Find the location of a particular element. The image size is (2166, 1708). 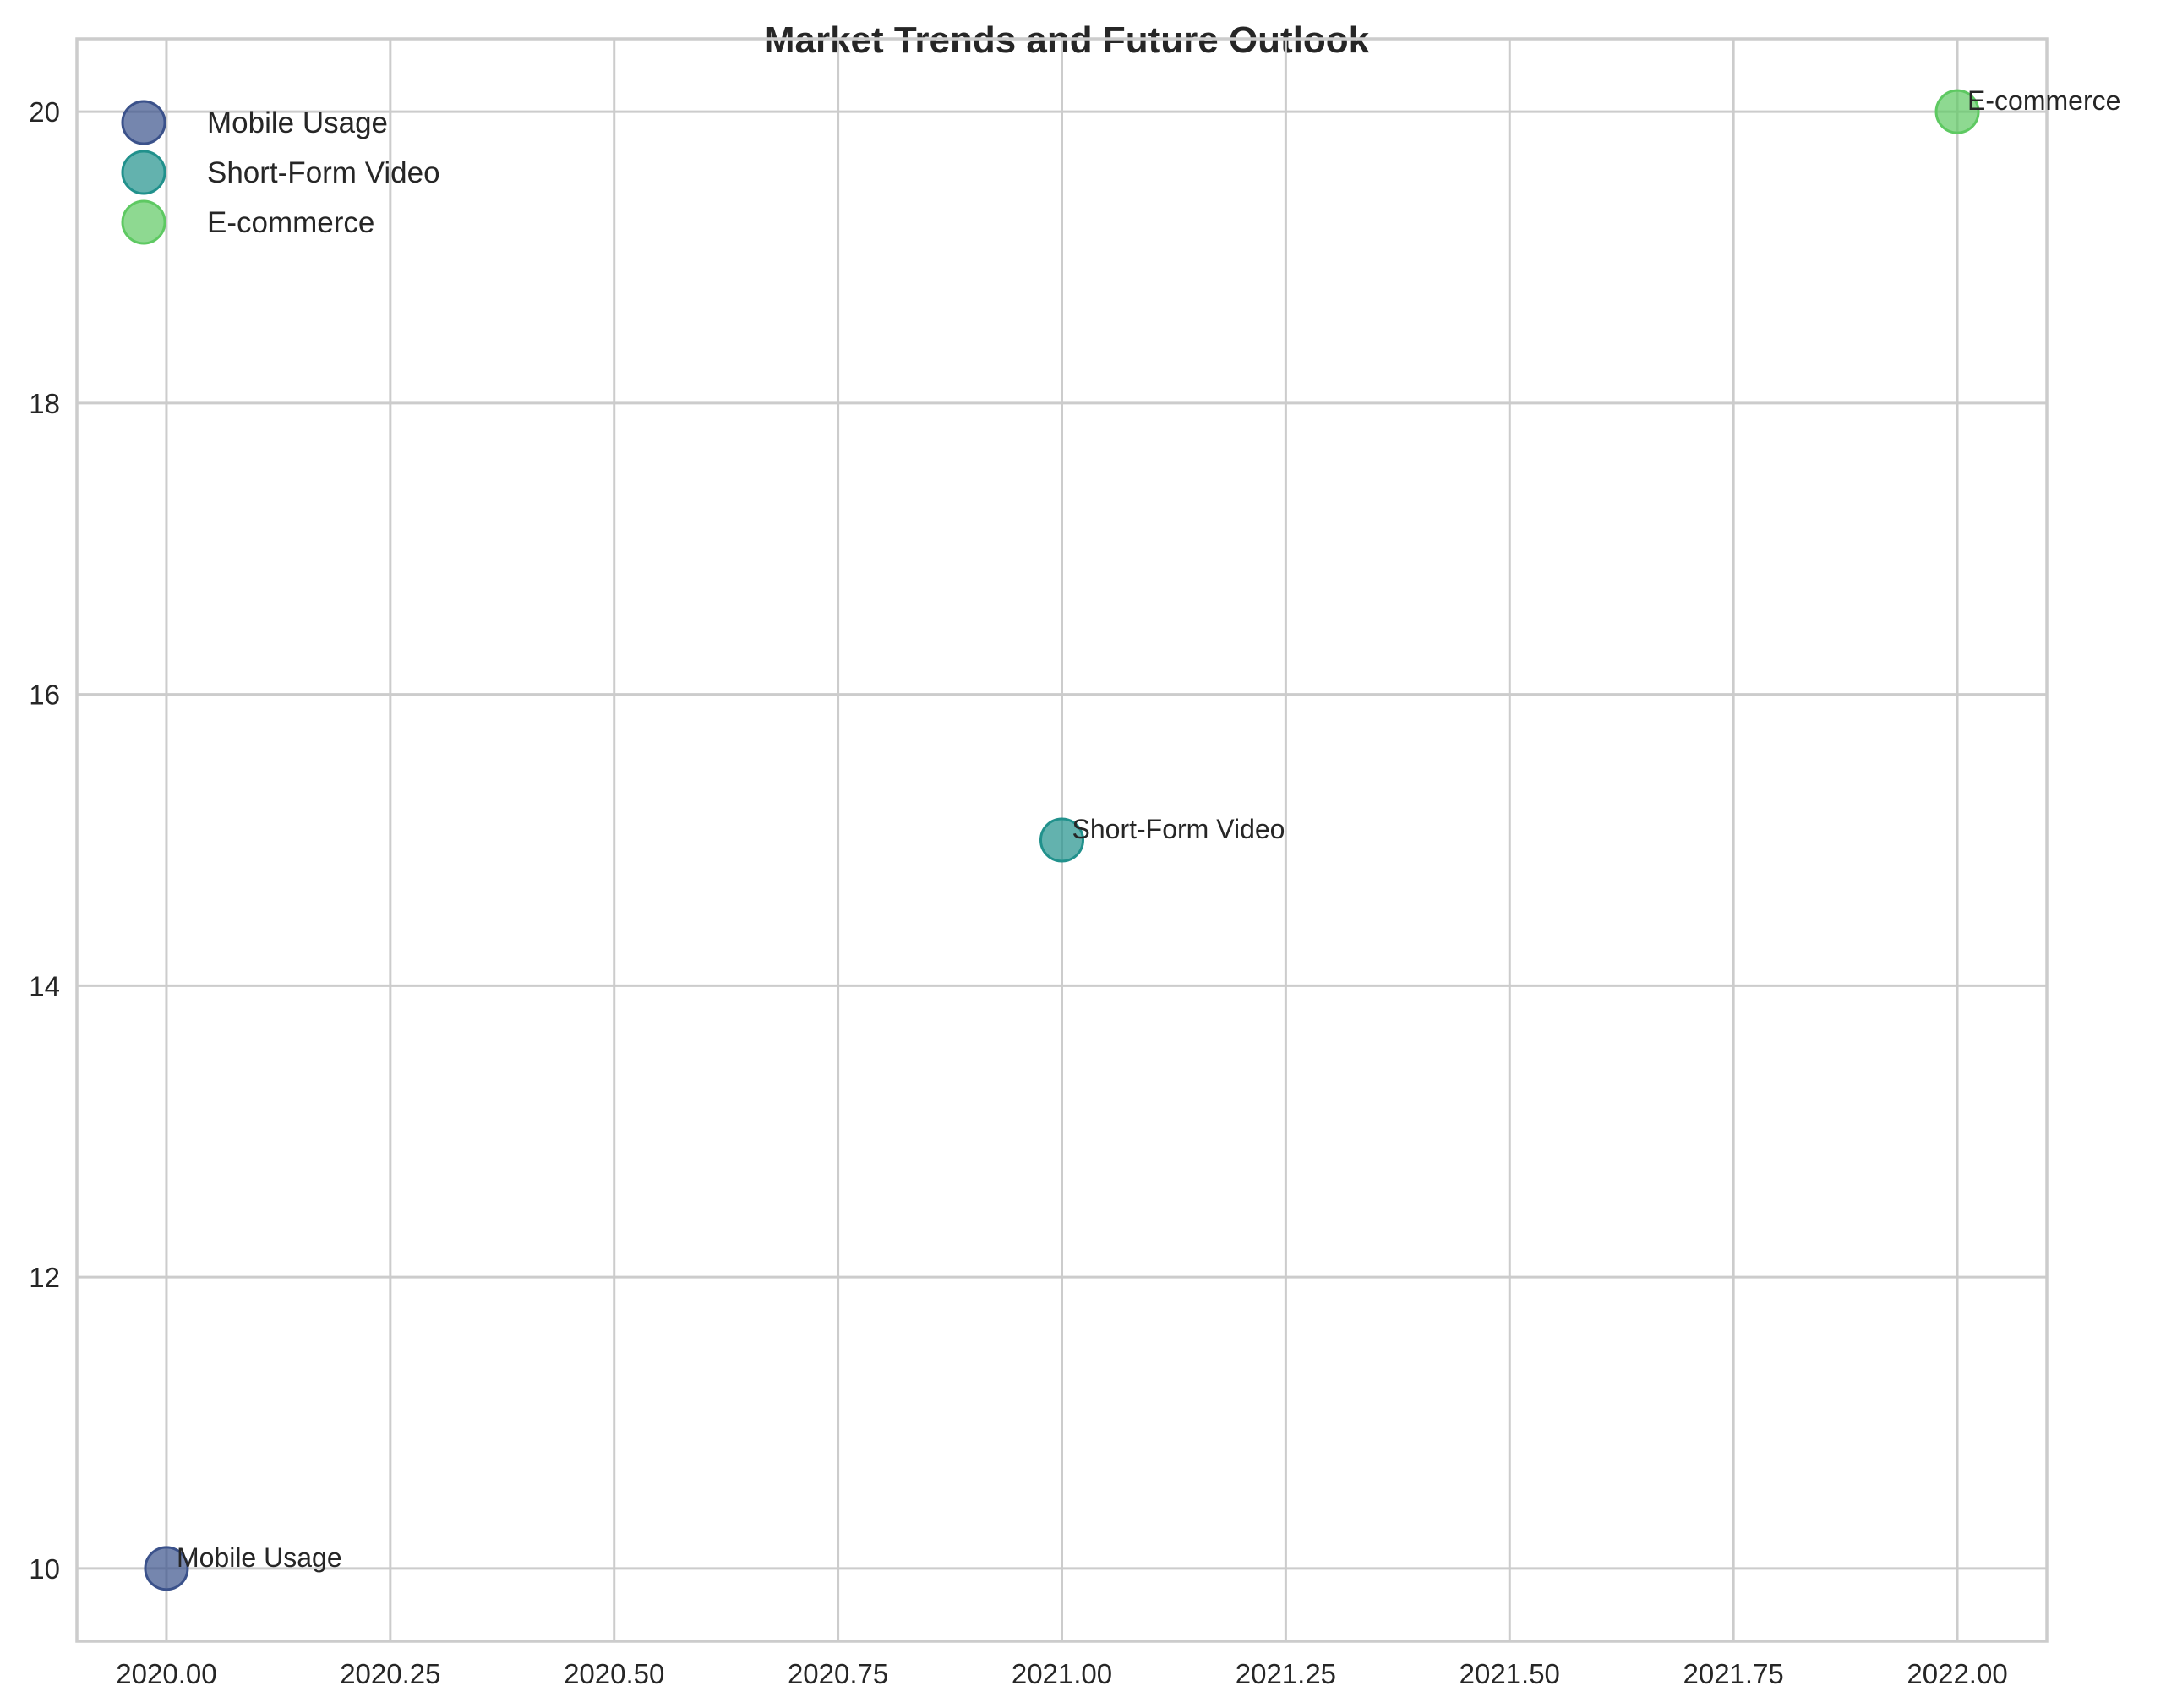

y-axis: 10 12 14 16 18 20 is located at coordinates (44, 840).